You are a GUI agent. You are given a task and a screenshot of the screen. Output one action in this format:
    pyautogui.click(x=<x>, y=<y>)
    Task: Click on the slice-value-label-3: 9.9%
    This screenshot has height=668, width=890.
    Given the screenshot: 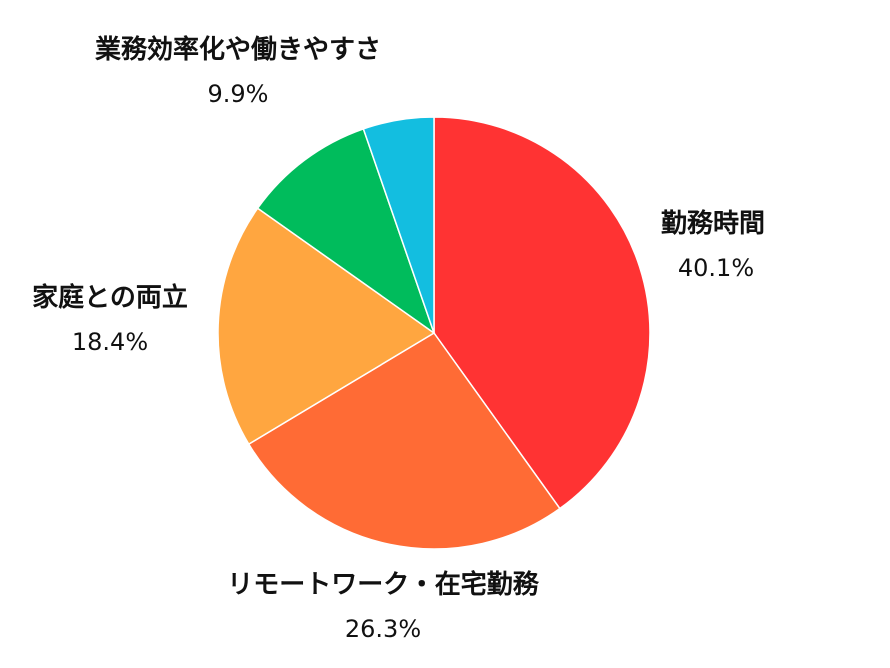 What is the action you would take?
    pyautogui.click(x=238, y=94)
    